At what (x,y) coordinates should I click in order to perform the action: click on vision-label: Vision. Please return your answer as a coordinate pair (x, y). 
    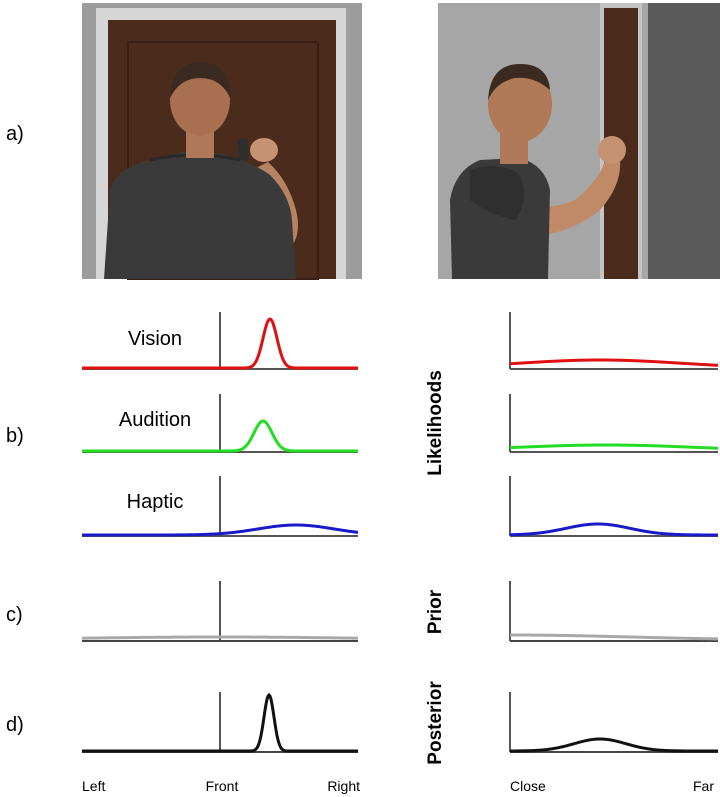
    Looking at the image, I should click on (155, 339).